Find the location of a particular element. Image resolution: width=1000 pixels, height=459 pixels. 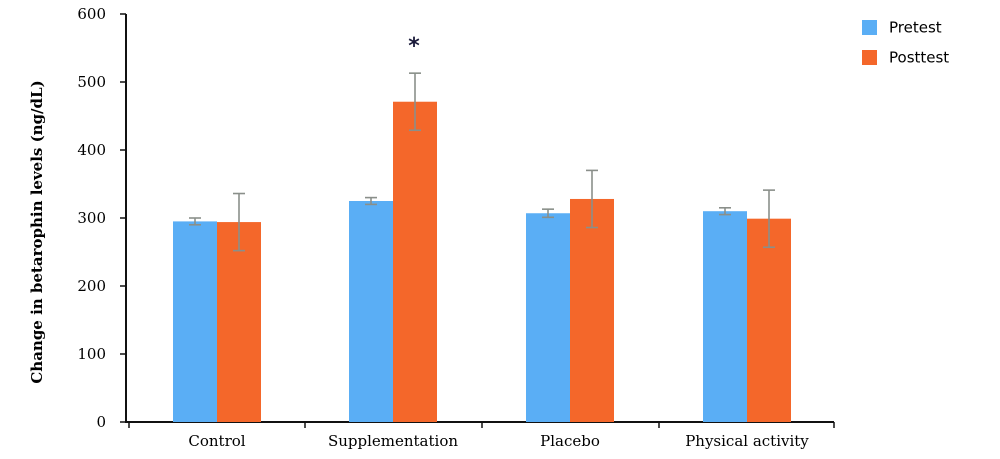

legend-label-posttest: Posttest is located at coordinates (919, 58).